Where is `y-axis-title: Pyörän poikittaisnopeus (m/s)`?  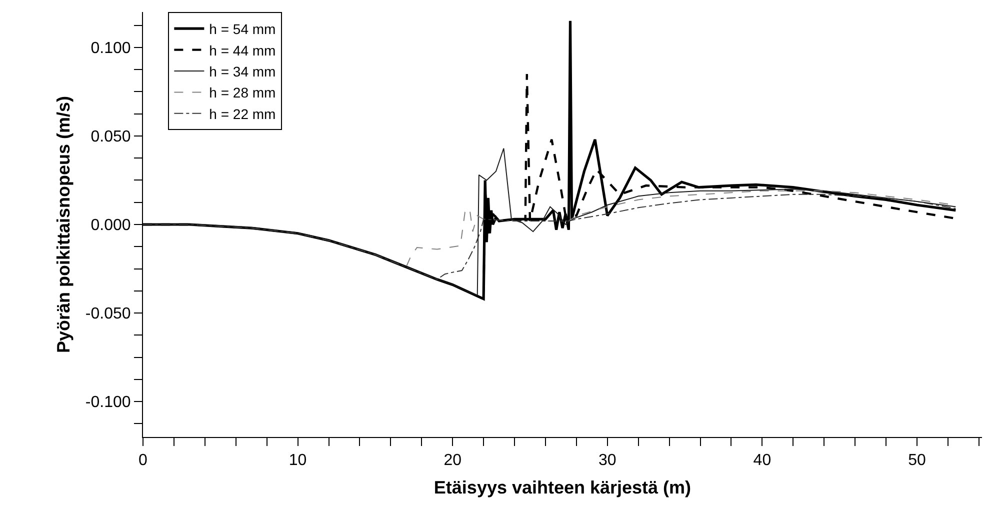 y-axis-title: Pyörän poikittaisnopeus (m/s) is located at coordinates (64, 225).